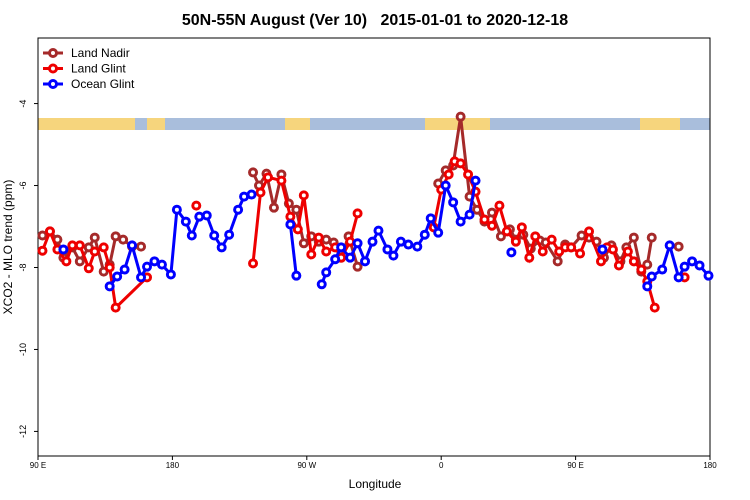 The image size is (750, 500). I want to click on legend-label: Ocean Glint, so click(103, 84).